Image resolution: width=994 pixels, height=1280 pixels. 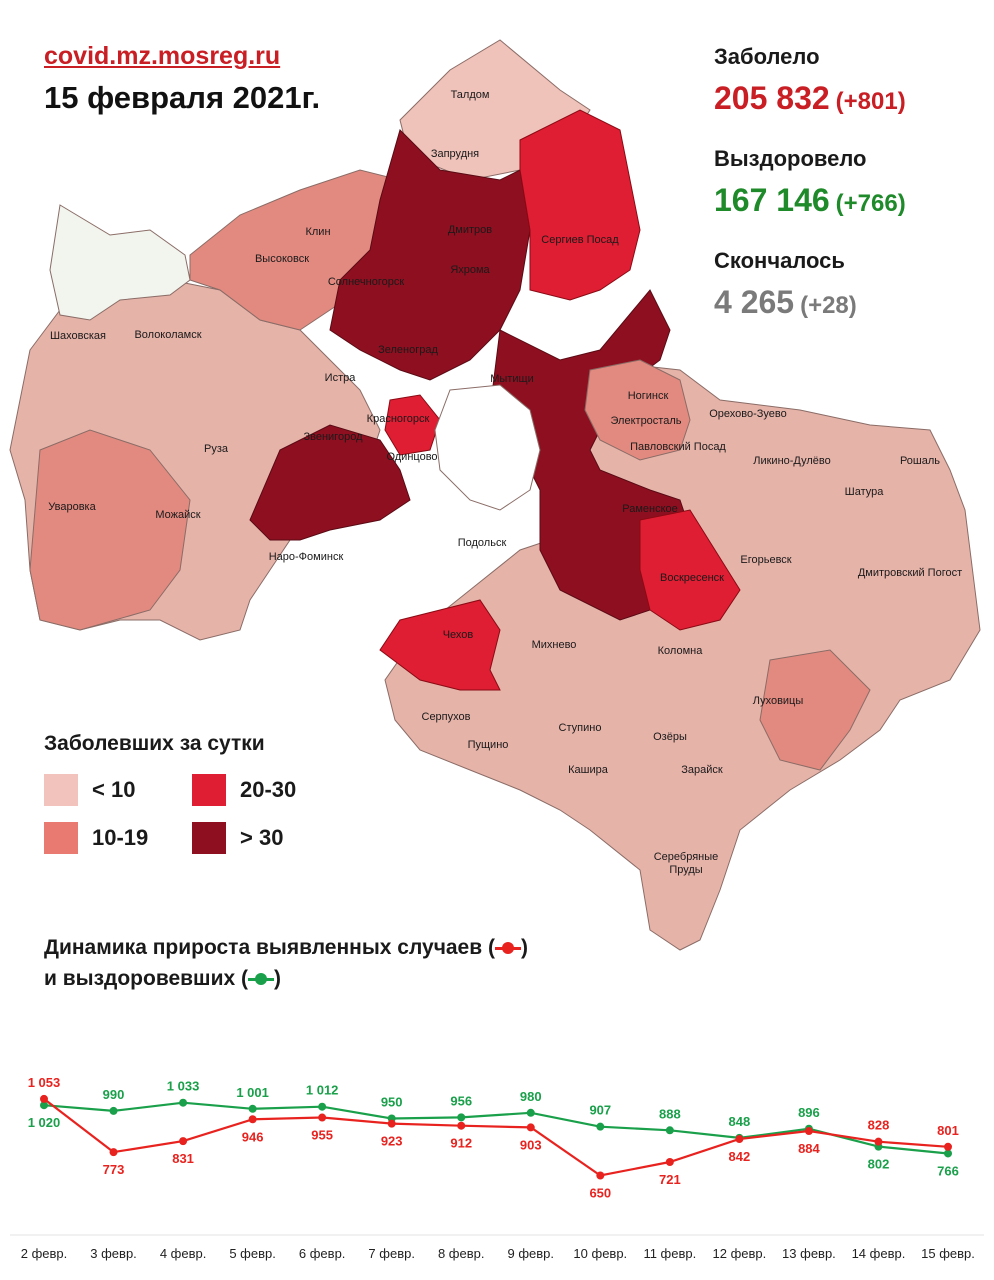 I want to click on map-label: Серебряные Пруды, so click(x=686, y=863).